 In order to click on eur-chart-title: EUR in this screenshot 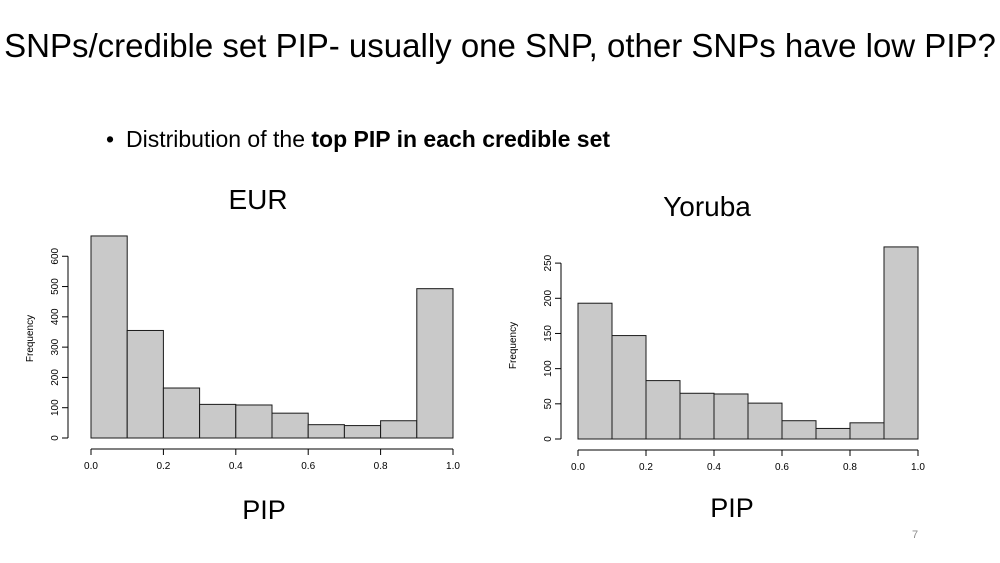, I will do `click(258, 199)`.